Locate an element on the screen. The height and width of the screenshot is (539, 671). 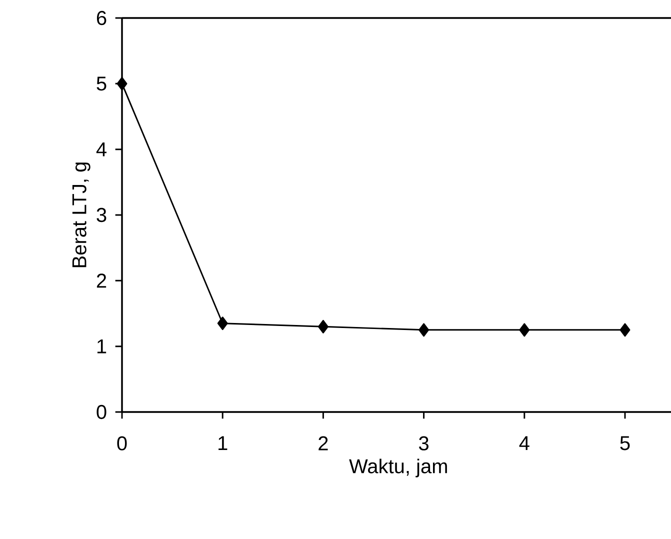
y-axis-title: Berat LTJ, g is located at coordinates (81, 215).